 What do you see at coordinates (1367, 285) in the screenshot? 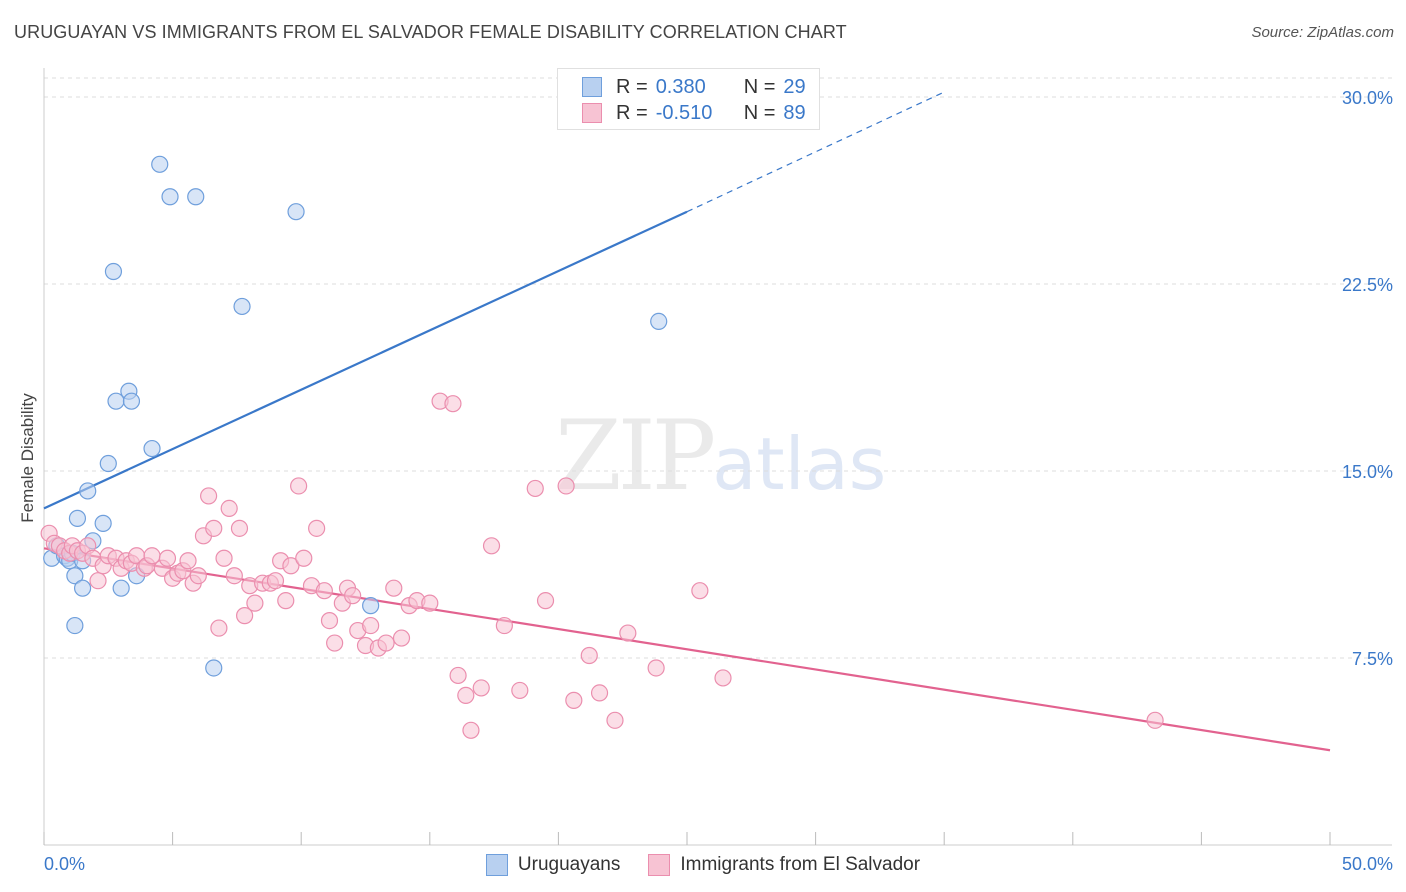
I see `y-tick-label: 22.5%` at bounding box center [1367, 285].